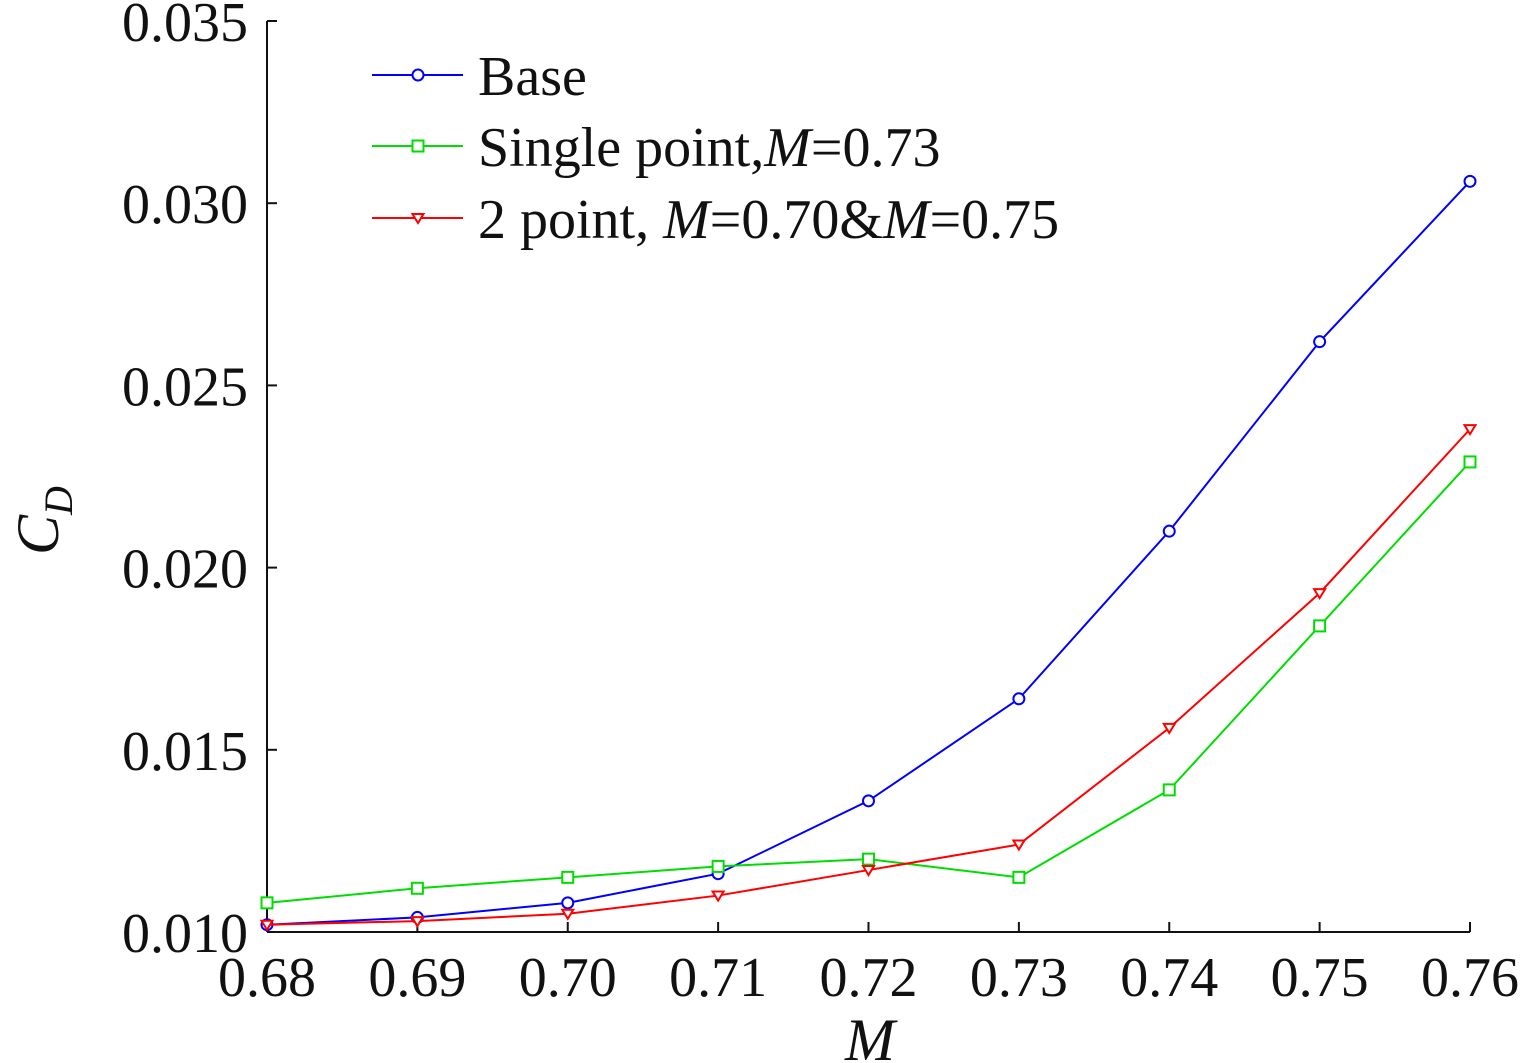  I want to click on x-tick-label: 0.69, so click(417, 978).